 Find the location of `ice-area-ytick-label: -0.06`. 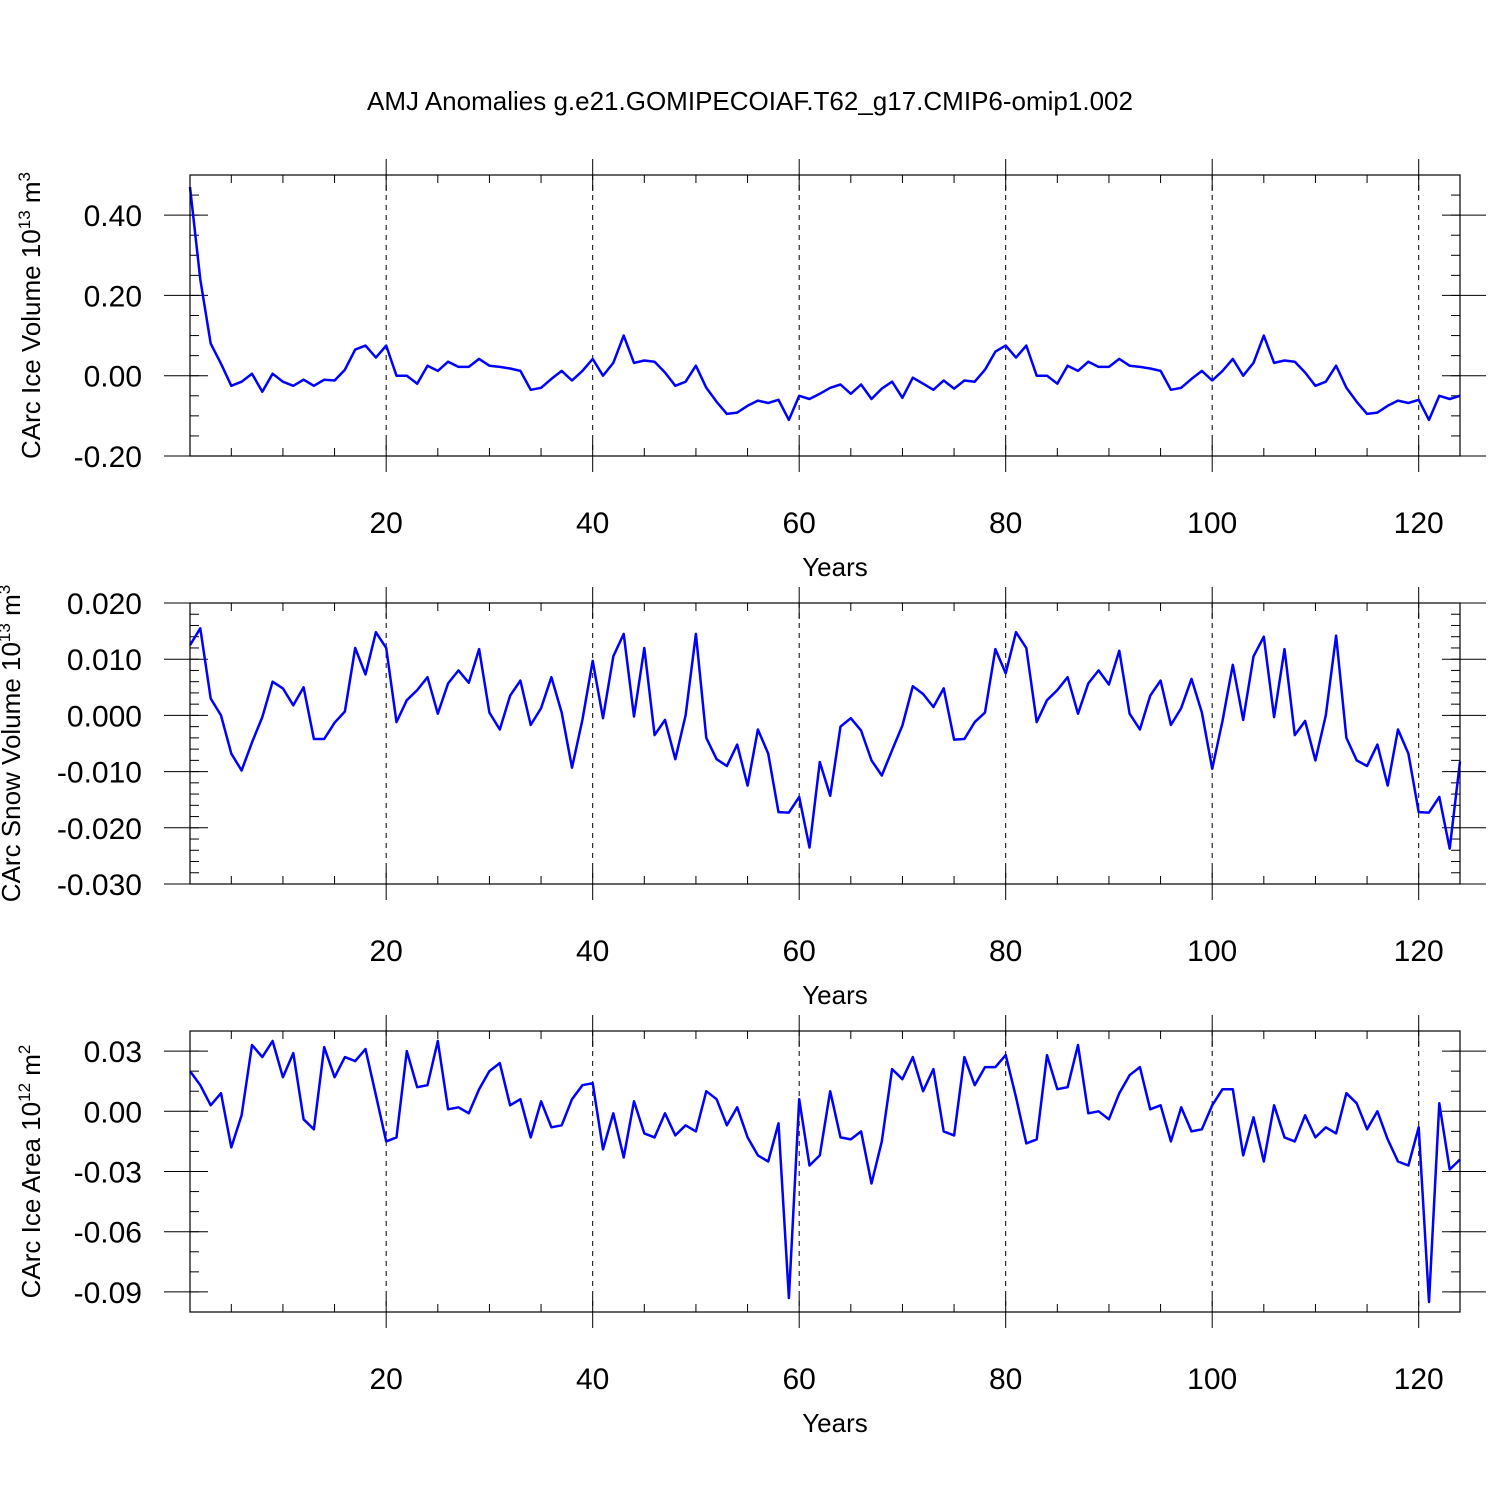

ice-area-ytick-label: -0.06 is located at coordinates (108, 1233).